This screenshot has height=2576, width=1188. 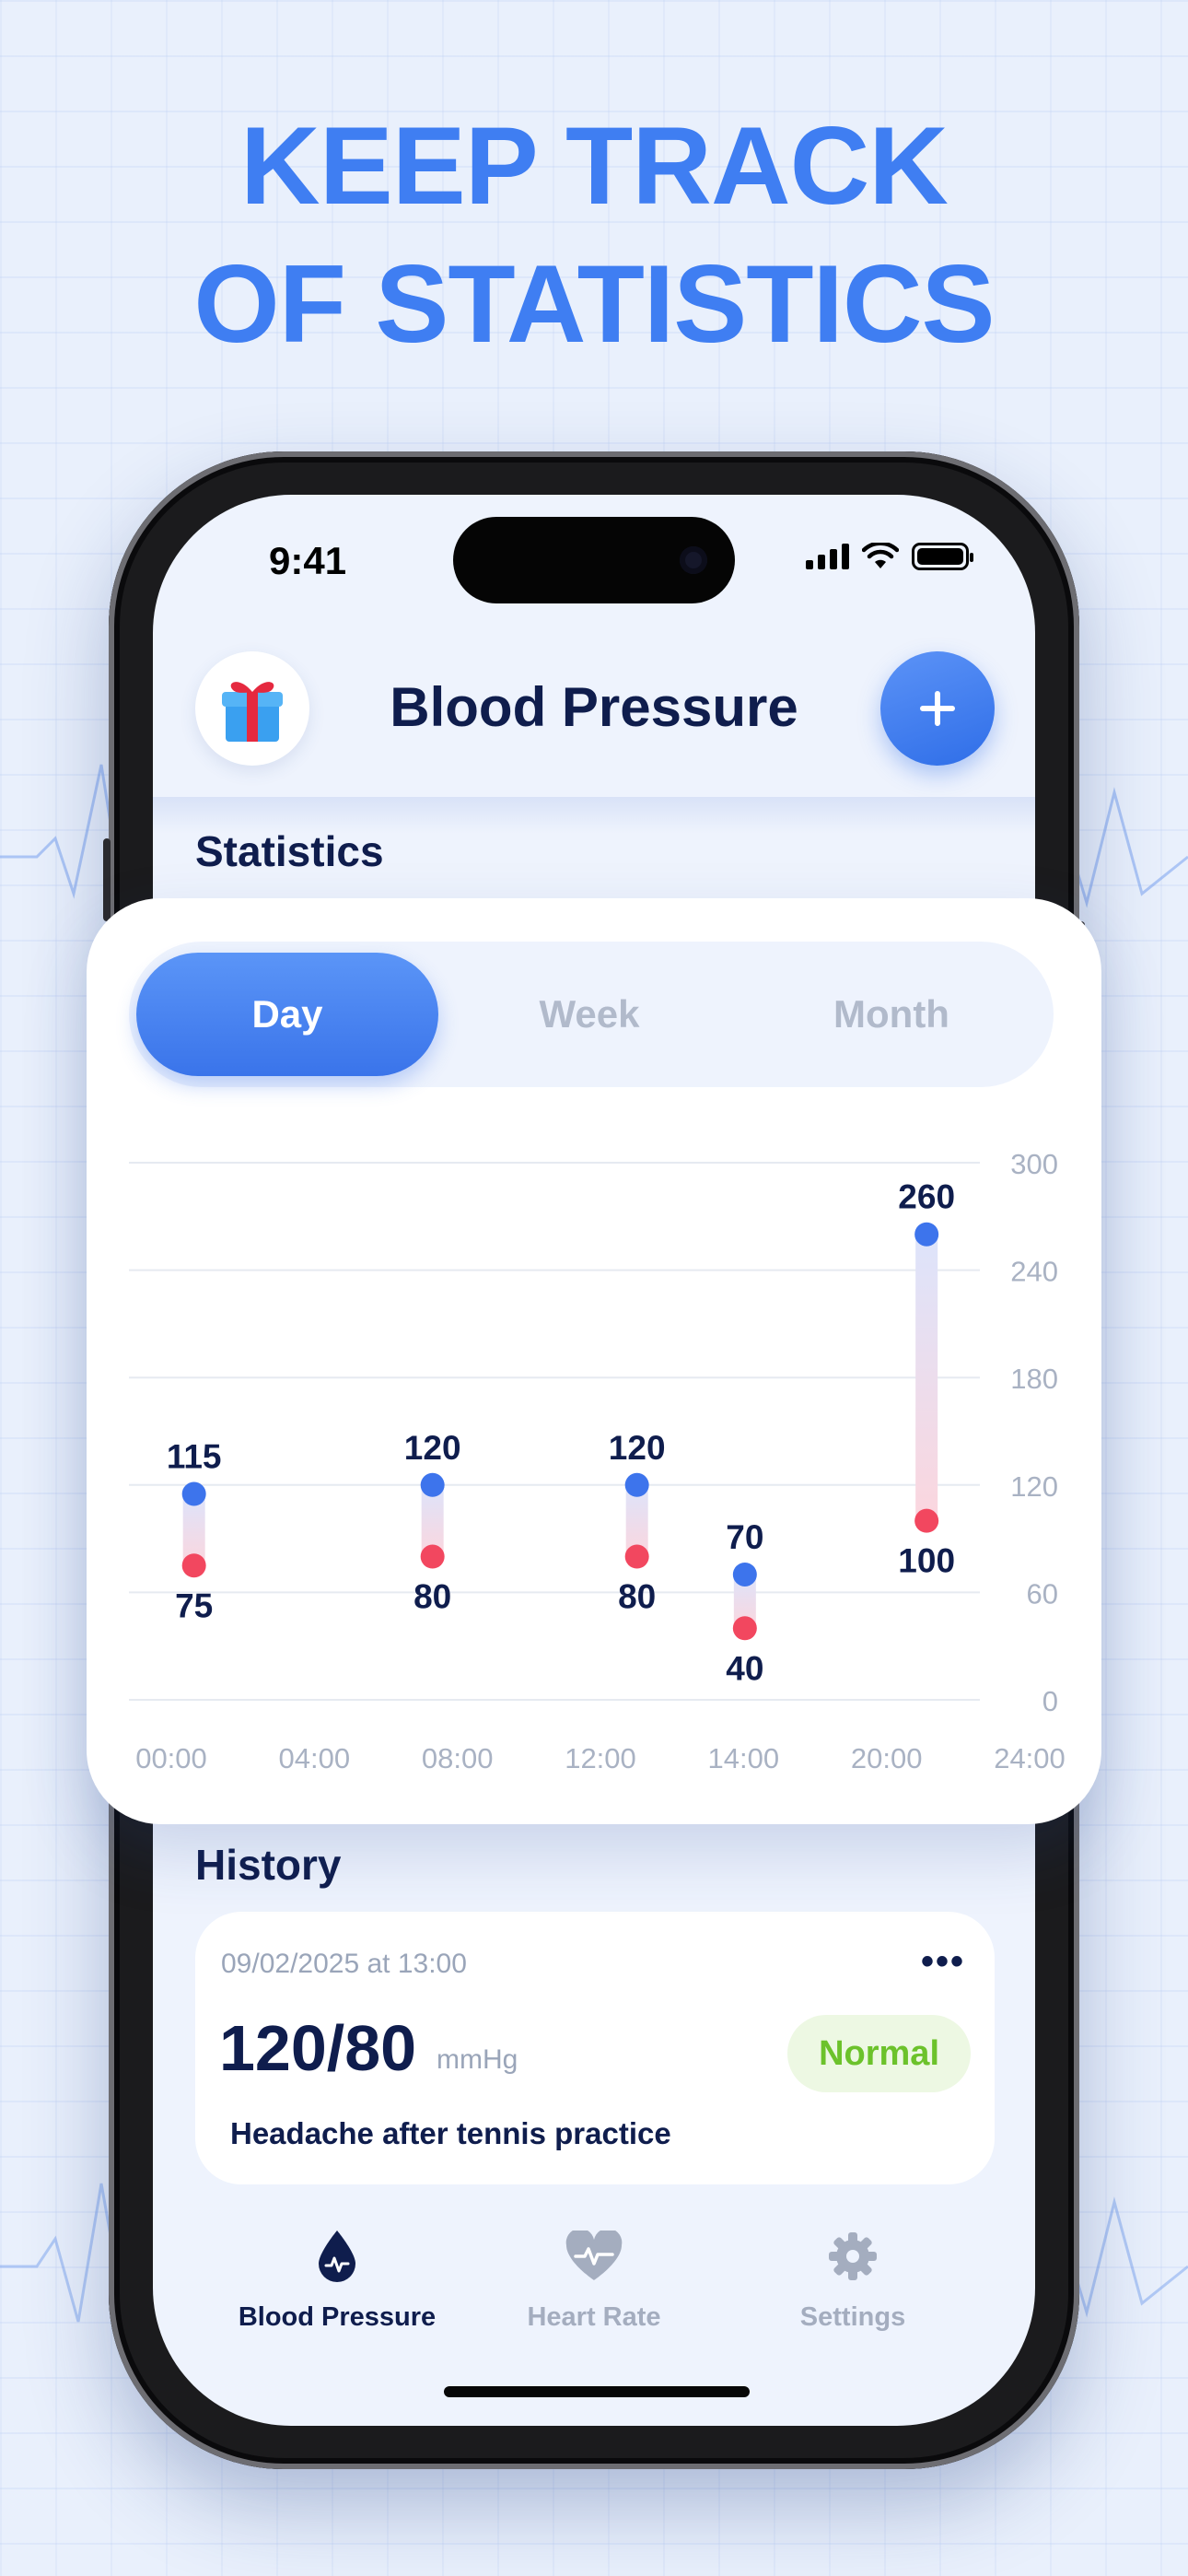 I want to click on systolic-value-label: 70, so click(x=744, y=1537).